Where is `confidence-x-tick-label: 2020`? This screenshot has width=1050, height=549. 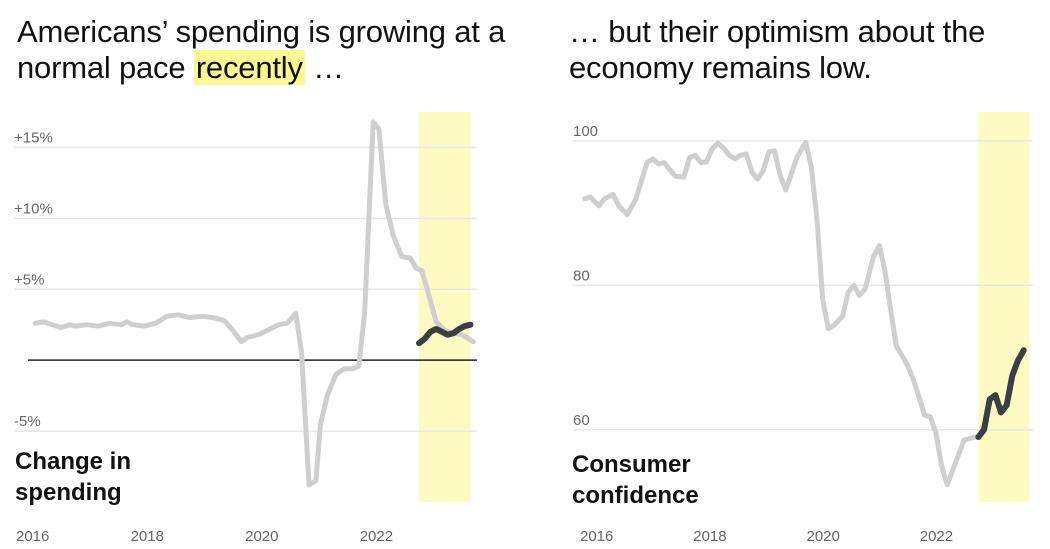 confidence-x-tick-label: 2020 is located at coordinates (823, 536).